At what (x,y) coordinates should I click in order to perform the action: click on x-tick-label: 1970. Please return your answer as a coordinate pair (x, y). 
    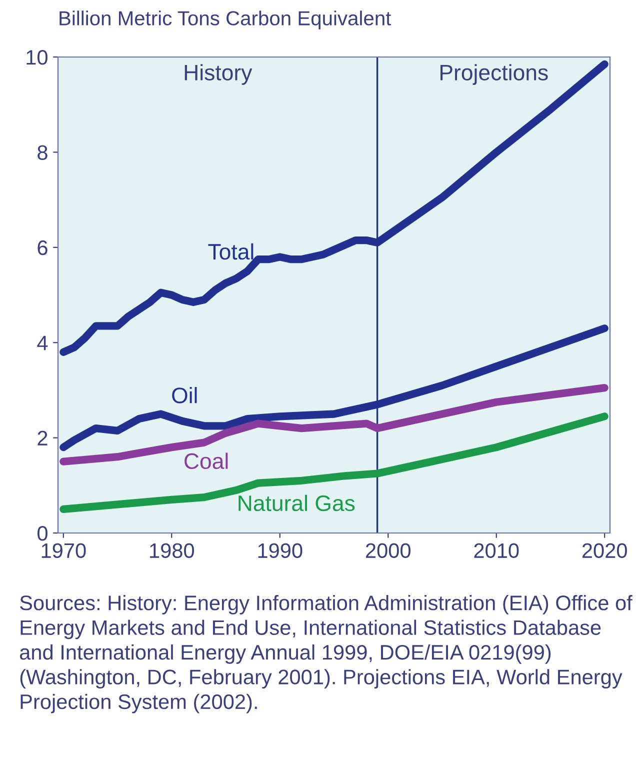
    Looking at the image, I should click on (64, 550).